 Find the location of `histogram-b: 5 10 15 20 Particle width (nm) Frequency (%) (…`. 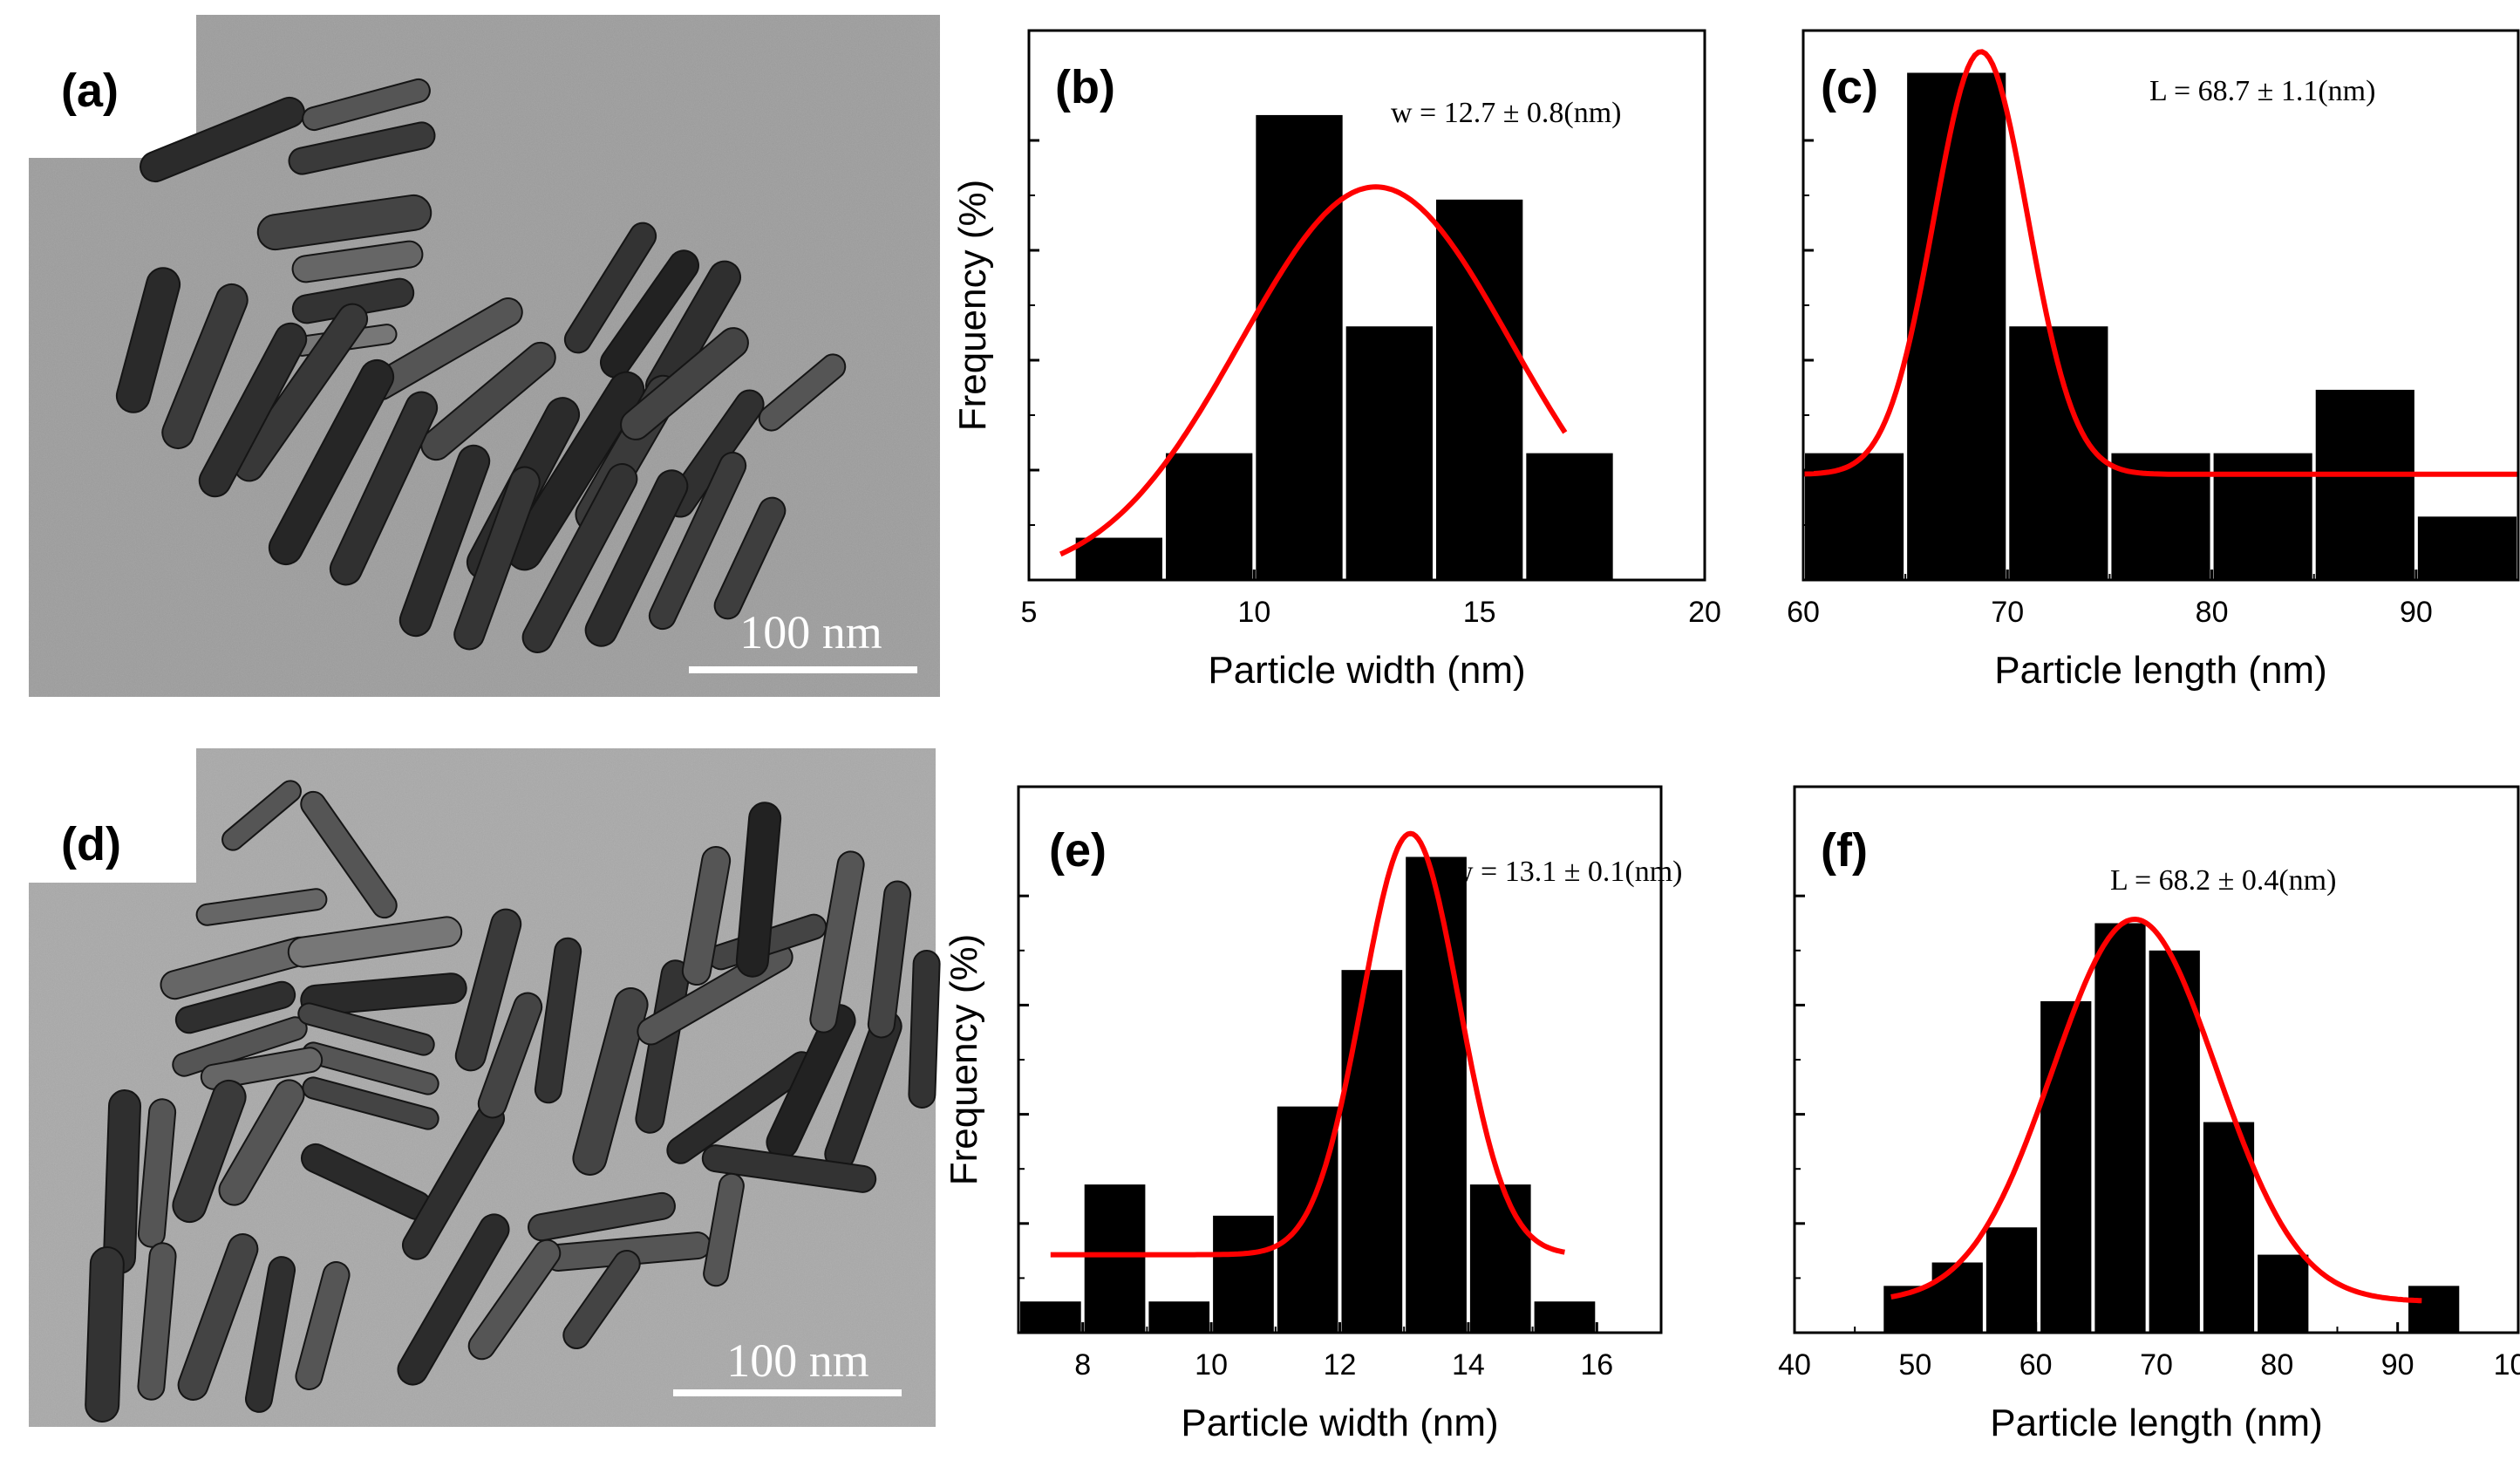

histogram-b: 5 10 15 20 Particle width (nm) Frequency (%) (… is located at coordinates (1336, 360).